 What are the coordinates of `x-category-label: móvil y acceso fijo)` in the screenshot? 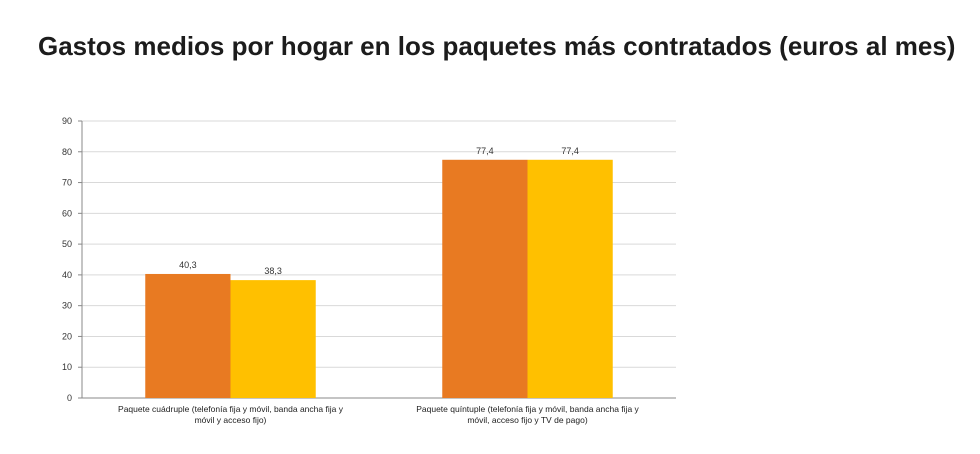 It's located at (231, 420).